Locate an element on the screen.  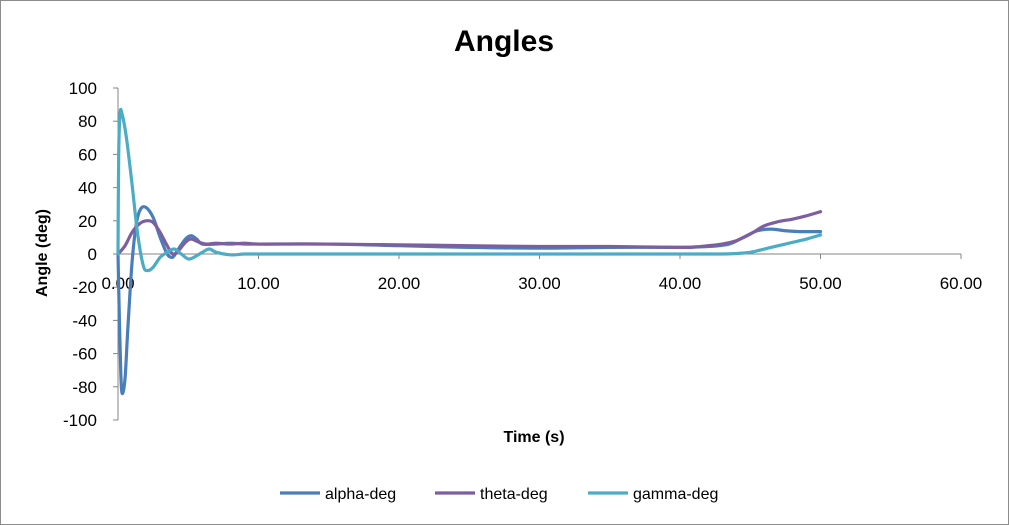
y-tick-label: 80 is located at coordinates (87, 121).